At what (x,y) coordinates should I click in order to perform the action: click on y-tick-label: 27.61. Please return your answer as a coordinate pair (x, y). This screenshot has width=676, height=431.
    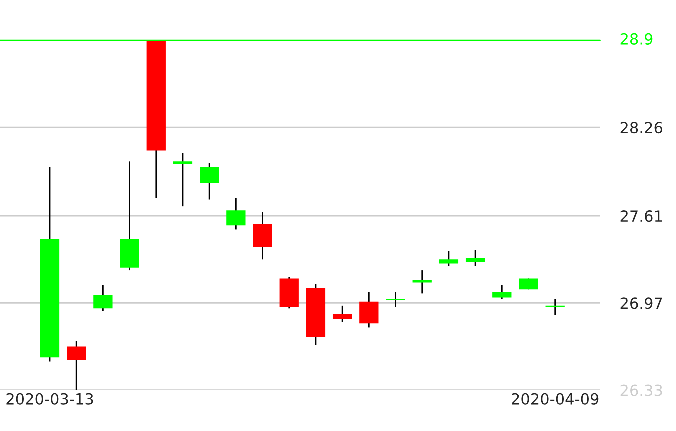
    Looking at the image, I should click on (641, 216).